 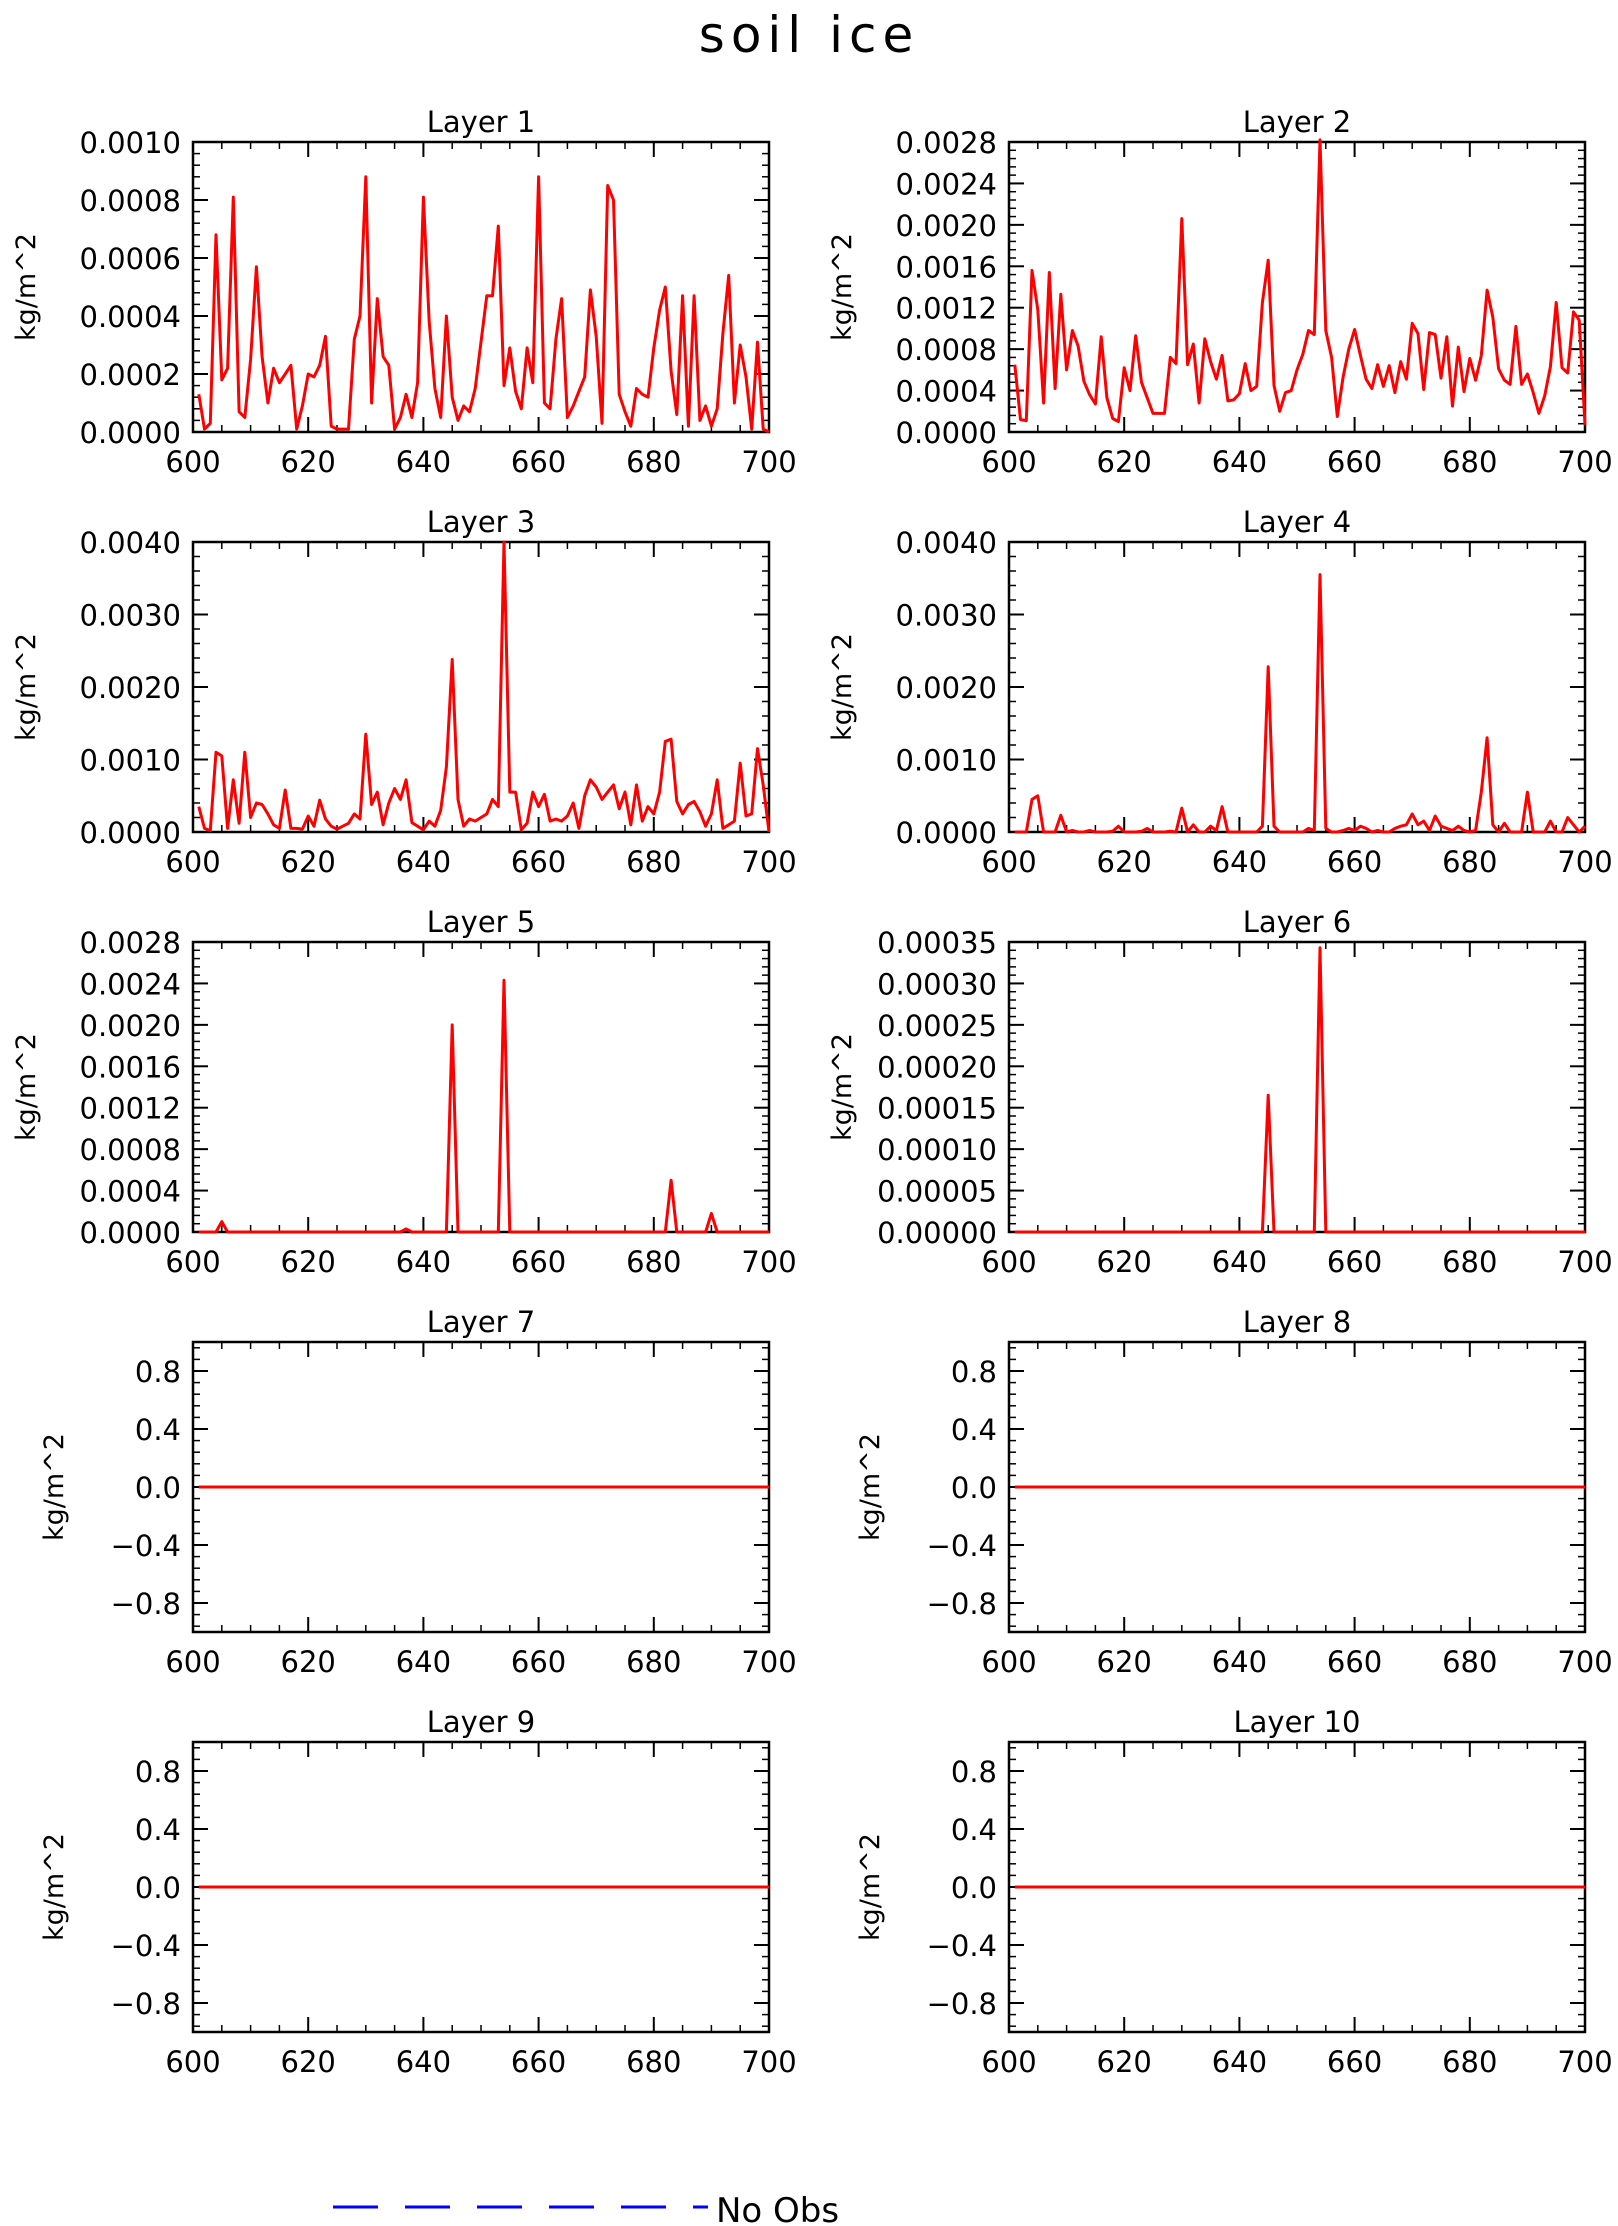 I want to click on y-tick-label: 0.4, so click(x=974, y=1430).